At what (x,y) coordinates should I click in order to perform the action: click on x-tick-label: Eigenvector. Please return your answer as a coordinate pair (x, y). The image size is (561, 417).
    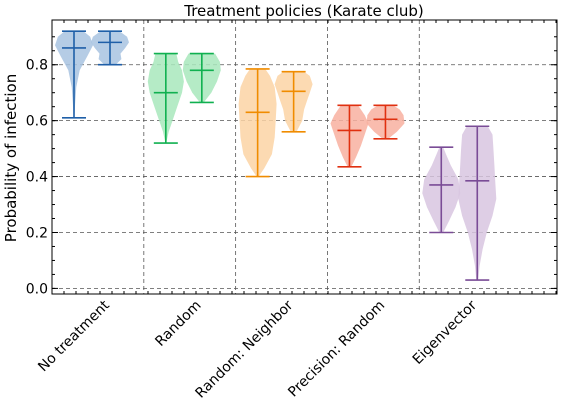
    Looking at the image, I should click on (445, 332).